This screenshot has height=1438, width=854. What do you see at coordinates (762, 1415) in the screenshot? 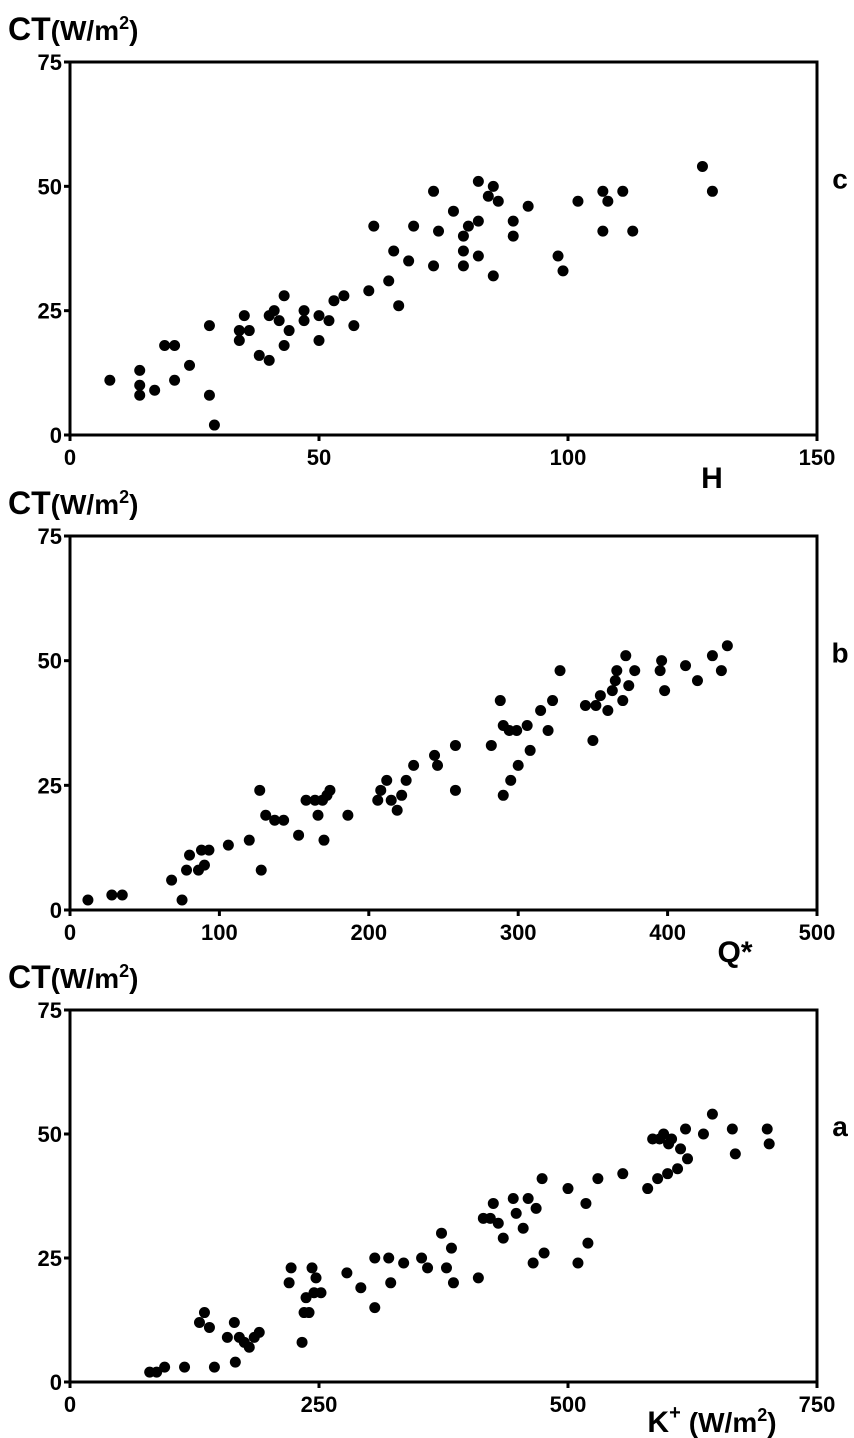
I see `x-axis-unit-sup: 2` at bounding box center [762, 1415].